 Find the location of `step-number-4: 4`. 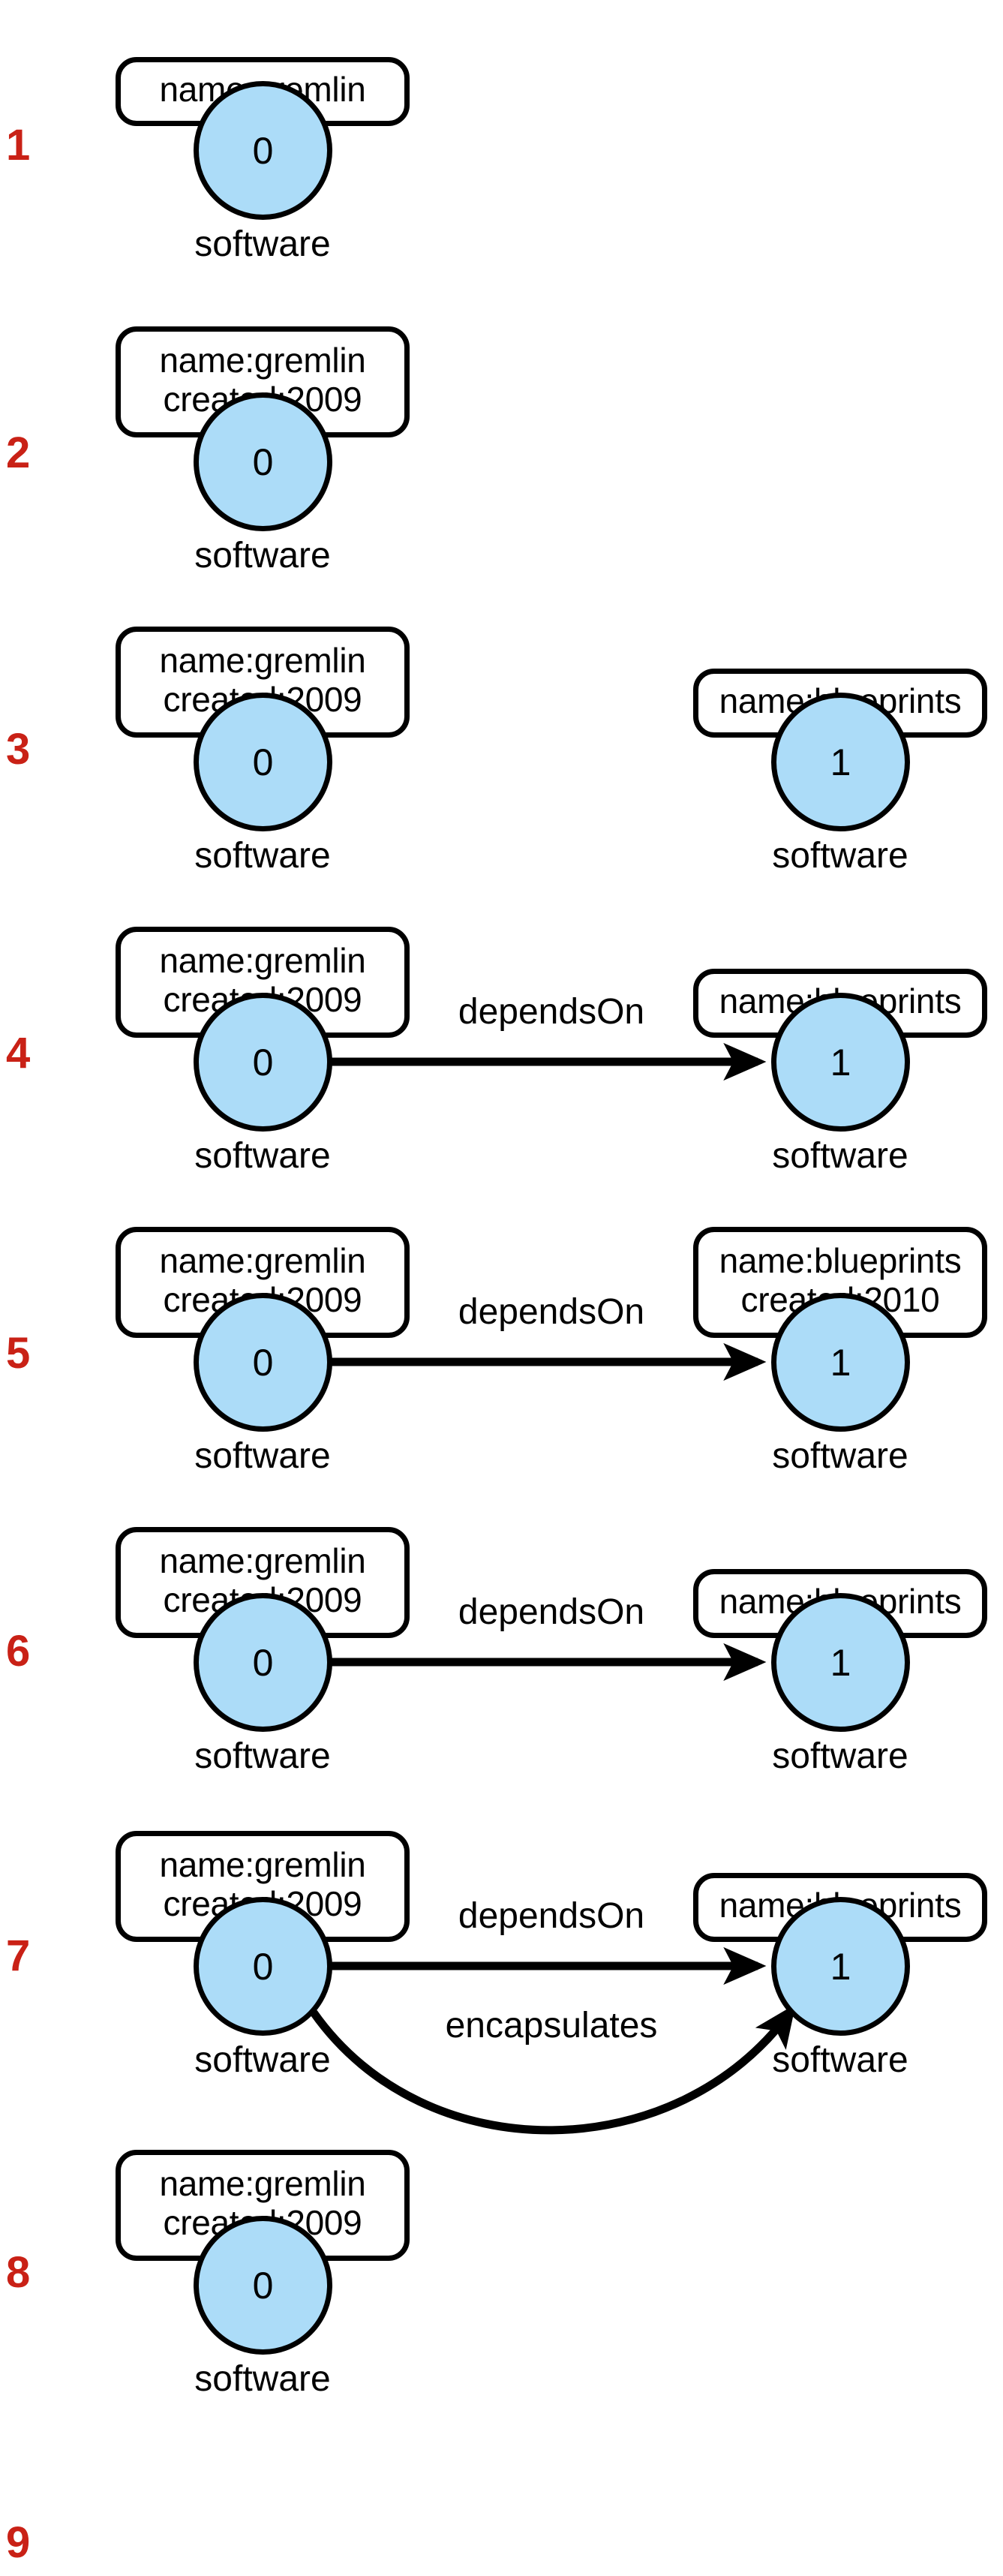

step-number-4: 4 is located at coordinates (18, 1053).